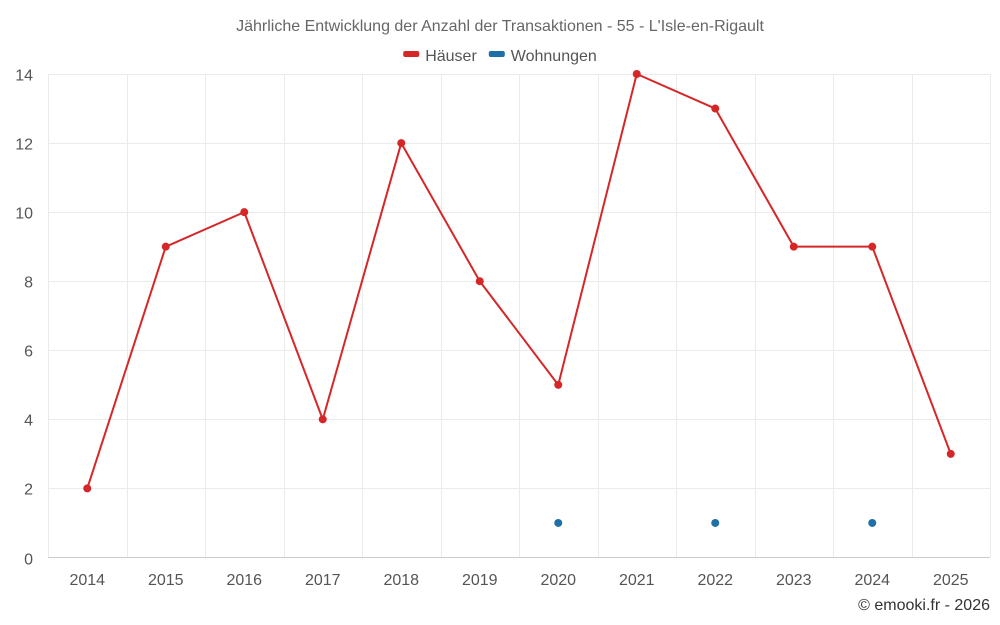 The image size is (1000, 625). I want to click on x-tick-label: 2025, so click(951, 580).